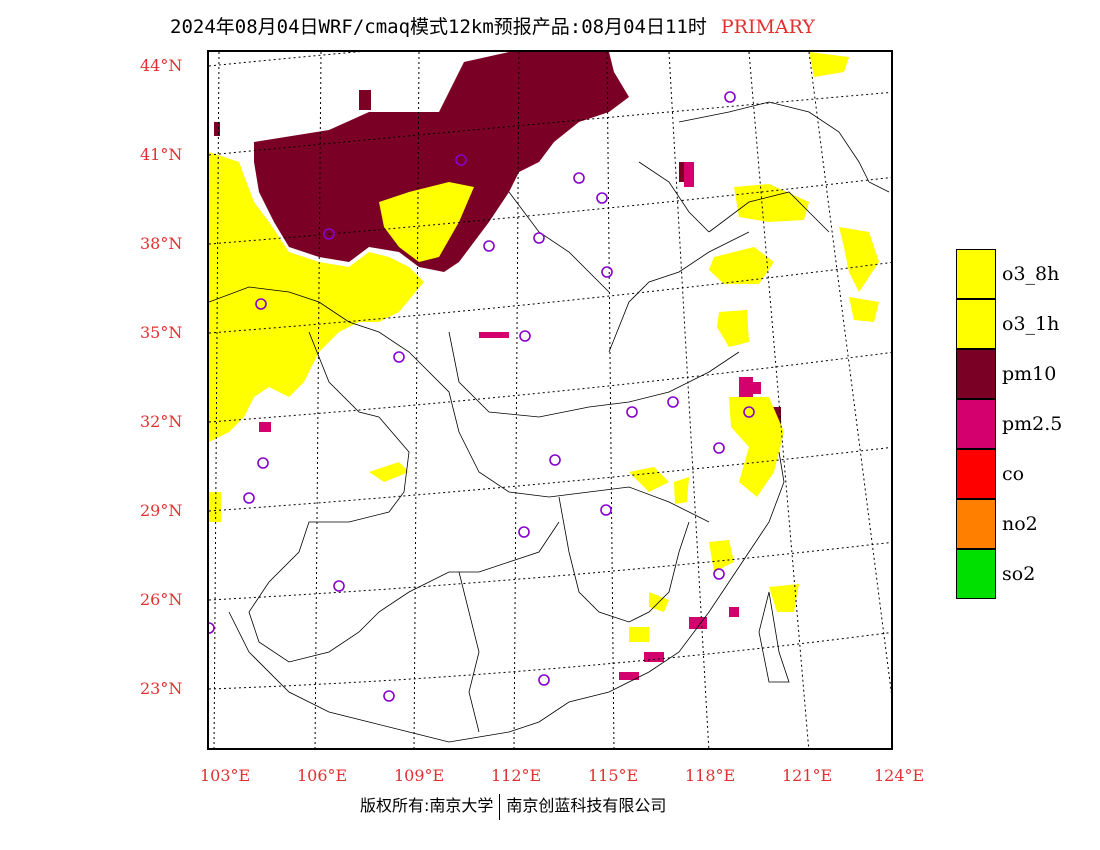  What do you see at coordinates (419, 775) in the screenshot?
I see `lon-label: 109°E` at bounding box center [419, 775].